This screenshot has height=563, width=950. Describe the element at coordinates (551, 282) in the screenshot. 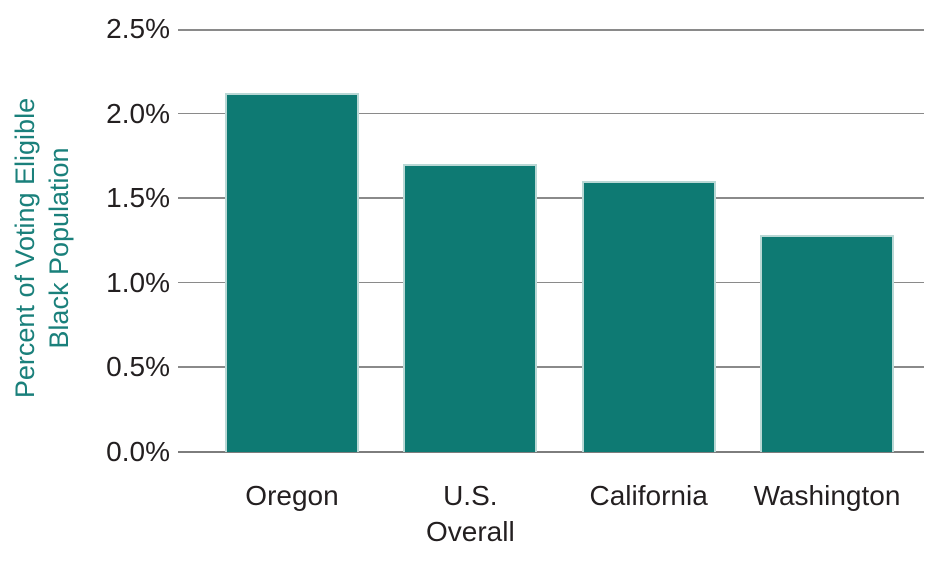

I see `gridline-1.0%` at that location.